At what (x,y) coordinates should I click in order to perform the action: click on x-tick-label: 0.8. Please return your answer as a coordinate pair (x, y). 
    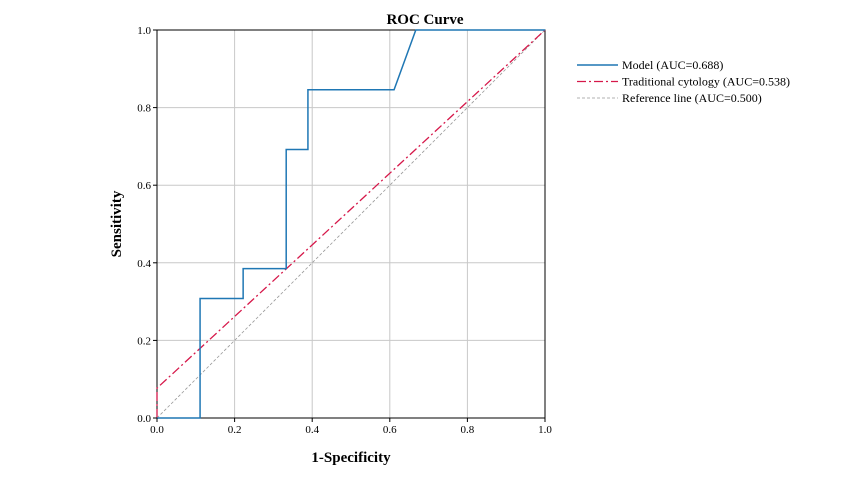
    Looking at the image, I should click on (468, 430).